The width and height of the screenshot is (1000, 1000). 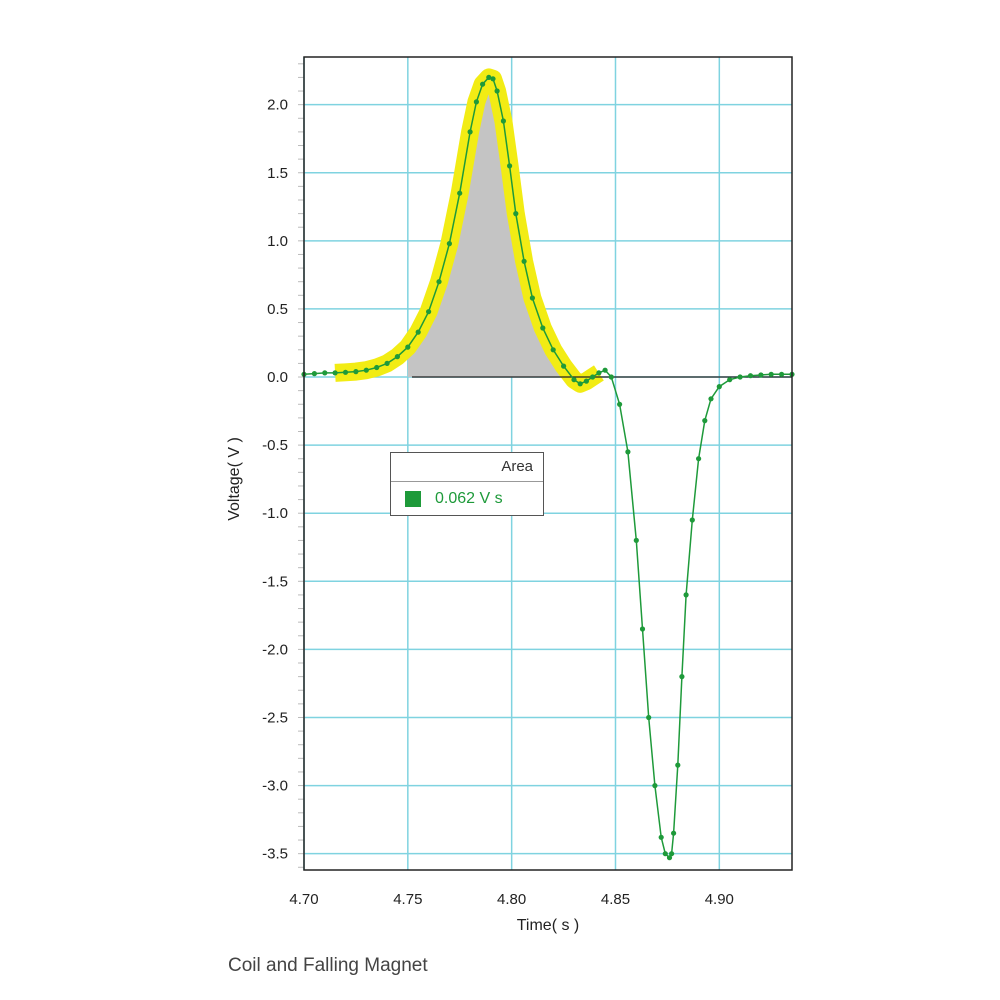 What do you see at coordinates (275, 513) in the screenshot?
I see `y-tick-label: -1.0` at bounding box center [275, 513].